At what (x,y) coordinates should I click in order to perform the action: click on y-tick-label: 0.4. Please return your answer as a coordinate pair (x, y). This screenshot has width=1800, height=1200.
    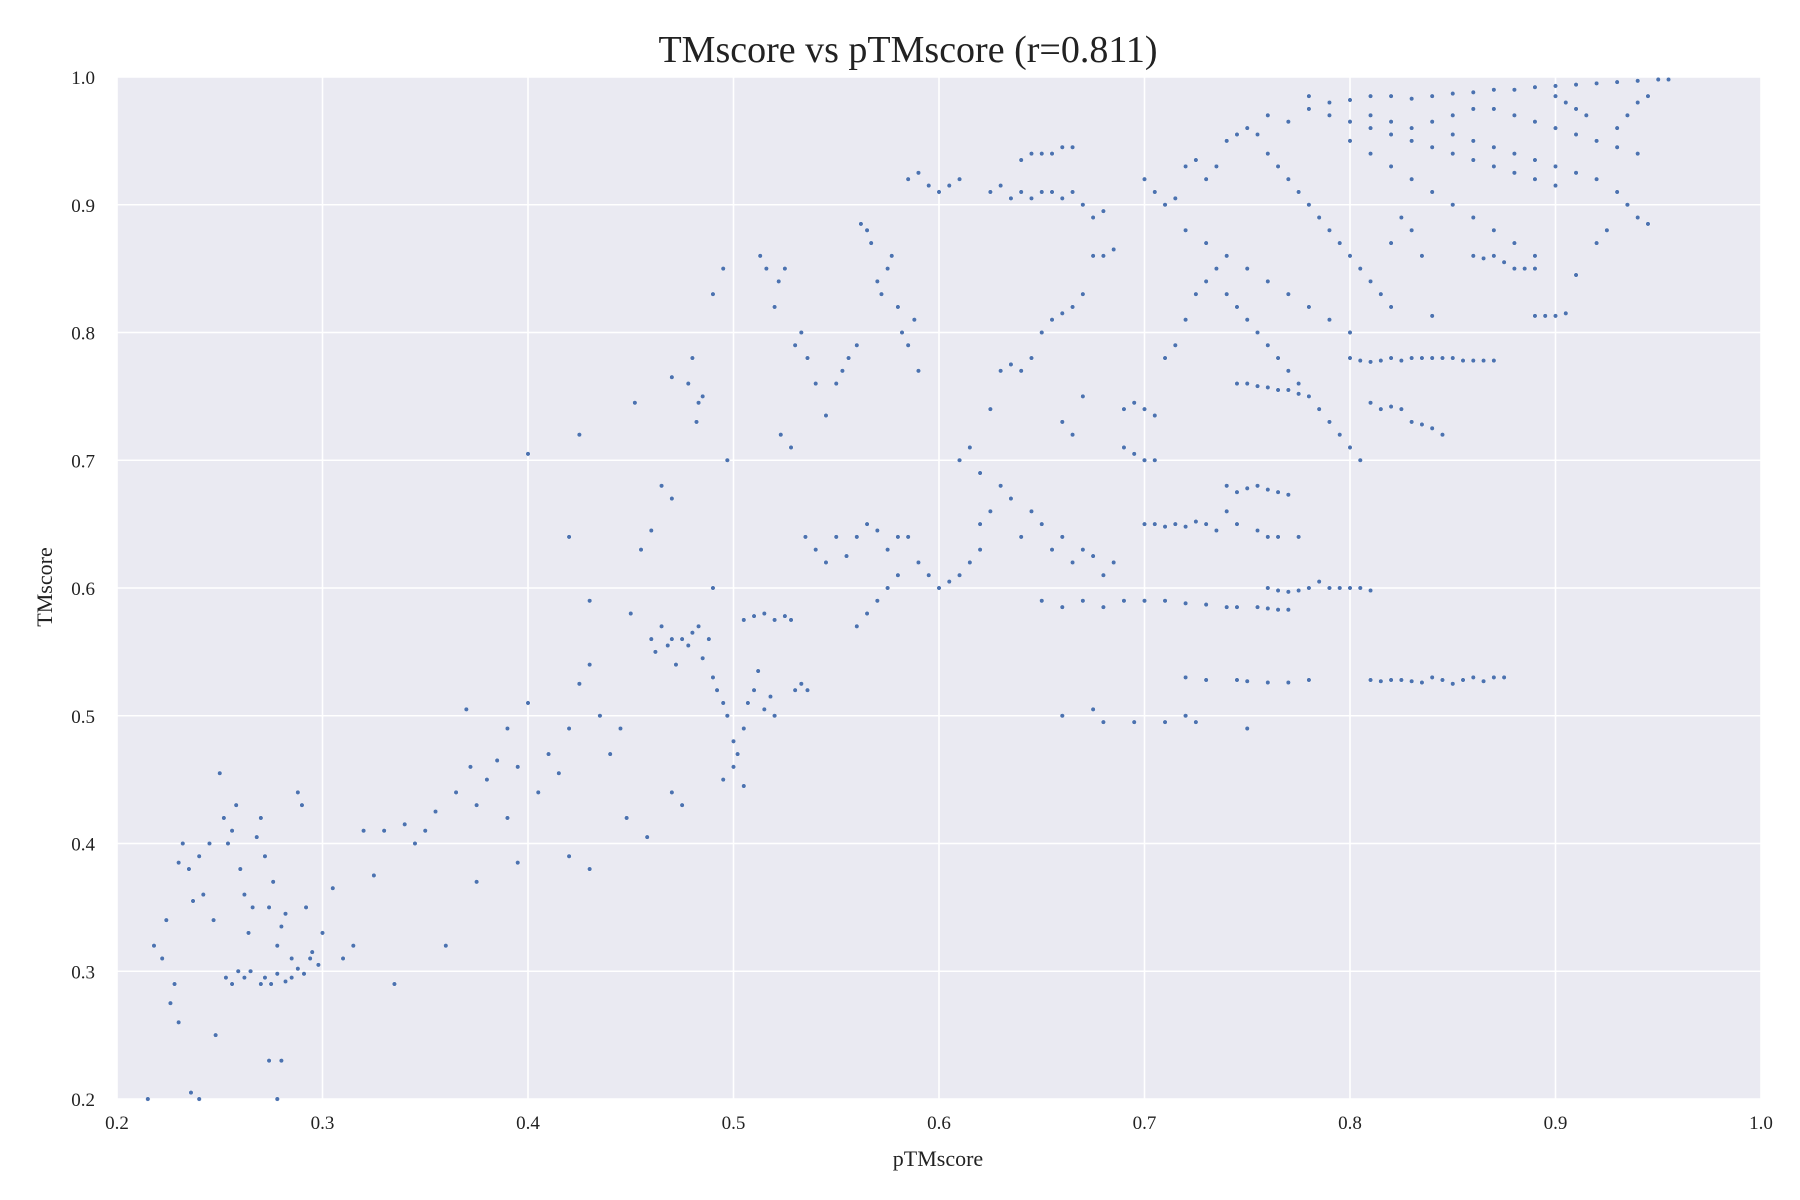
    Looking at the image, I should click on (83, 845).